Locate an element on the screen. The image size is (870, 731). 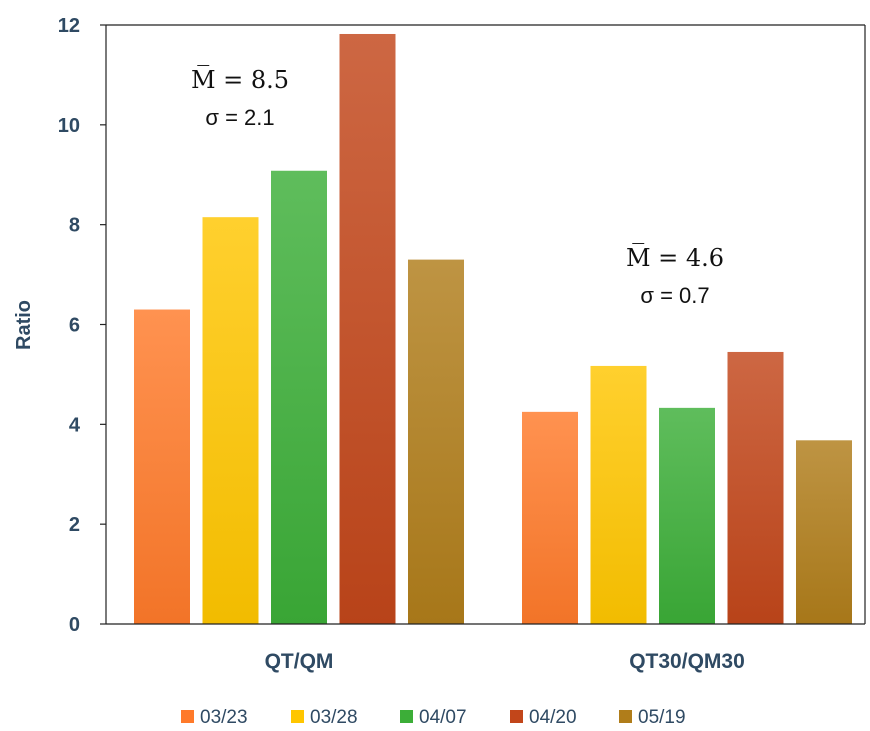
y-tick-label: 6 is located at coordinates (74, 326).